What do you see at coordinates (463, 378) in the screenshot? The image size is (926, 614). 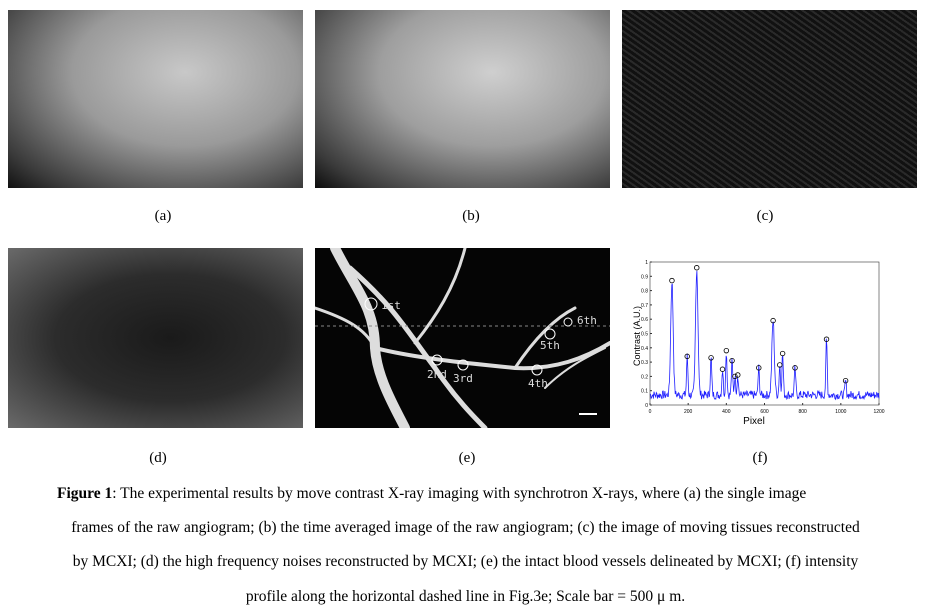 I see `vessel-label: 3rd` at bounding box center [463, 378].